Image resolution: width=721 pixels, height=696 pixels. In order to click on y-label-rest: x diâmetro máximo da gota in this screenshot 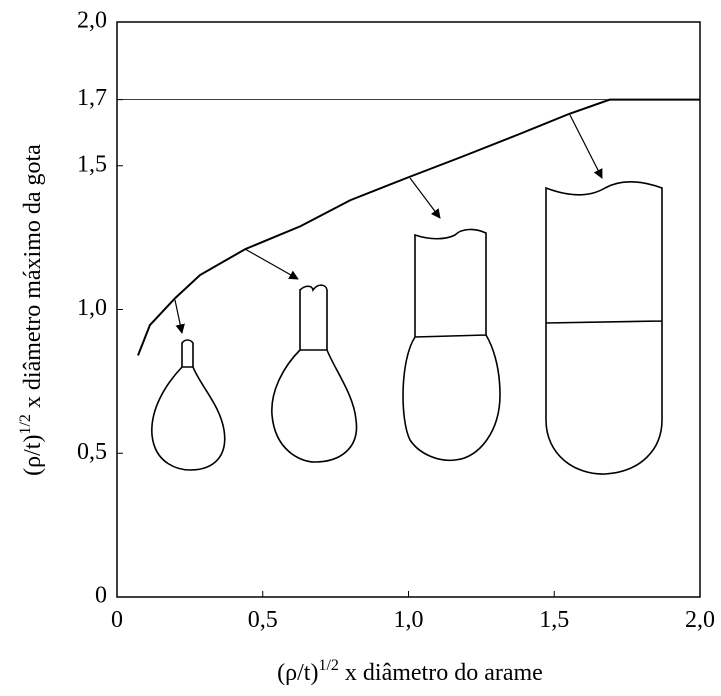, I will do `click(33, 279)`.